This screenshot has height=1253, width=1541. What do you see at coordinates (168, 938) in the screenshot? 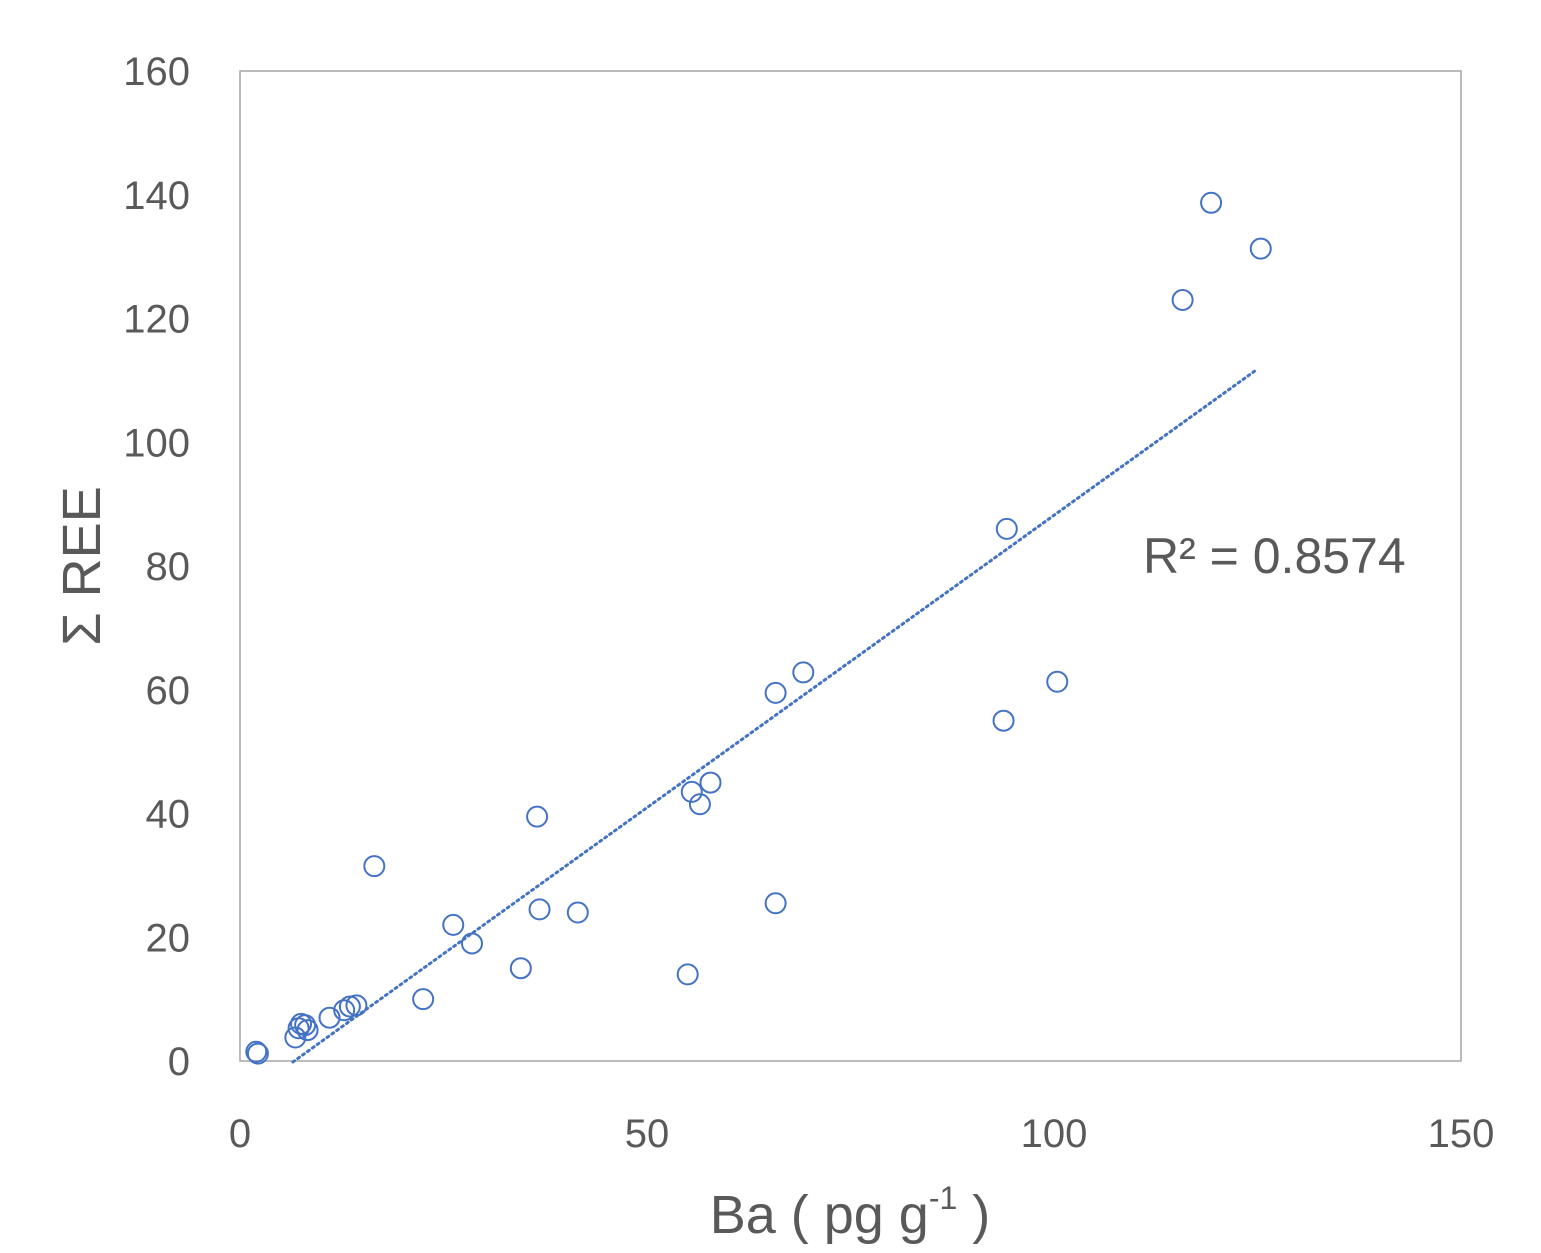
I see `y-tick-label: 20` at bounding box center [168, 938].